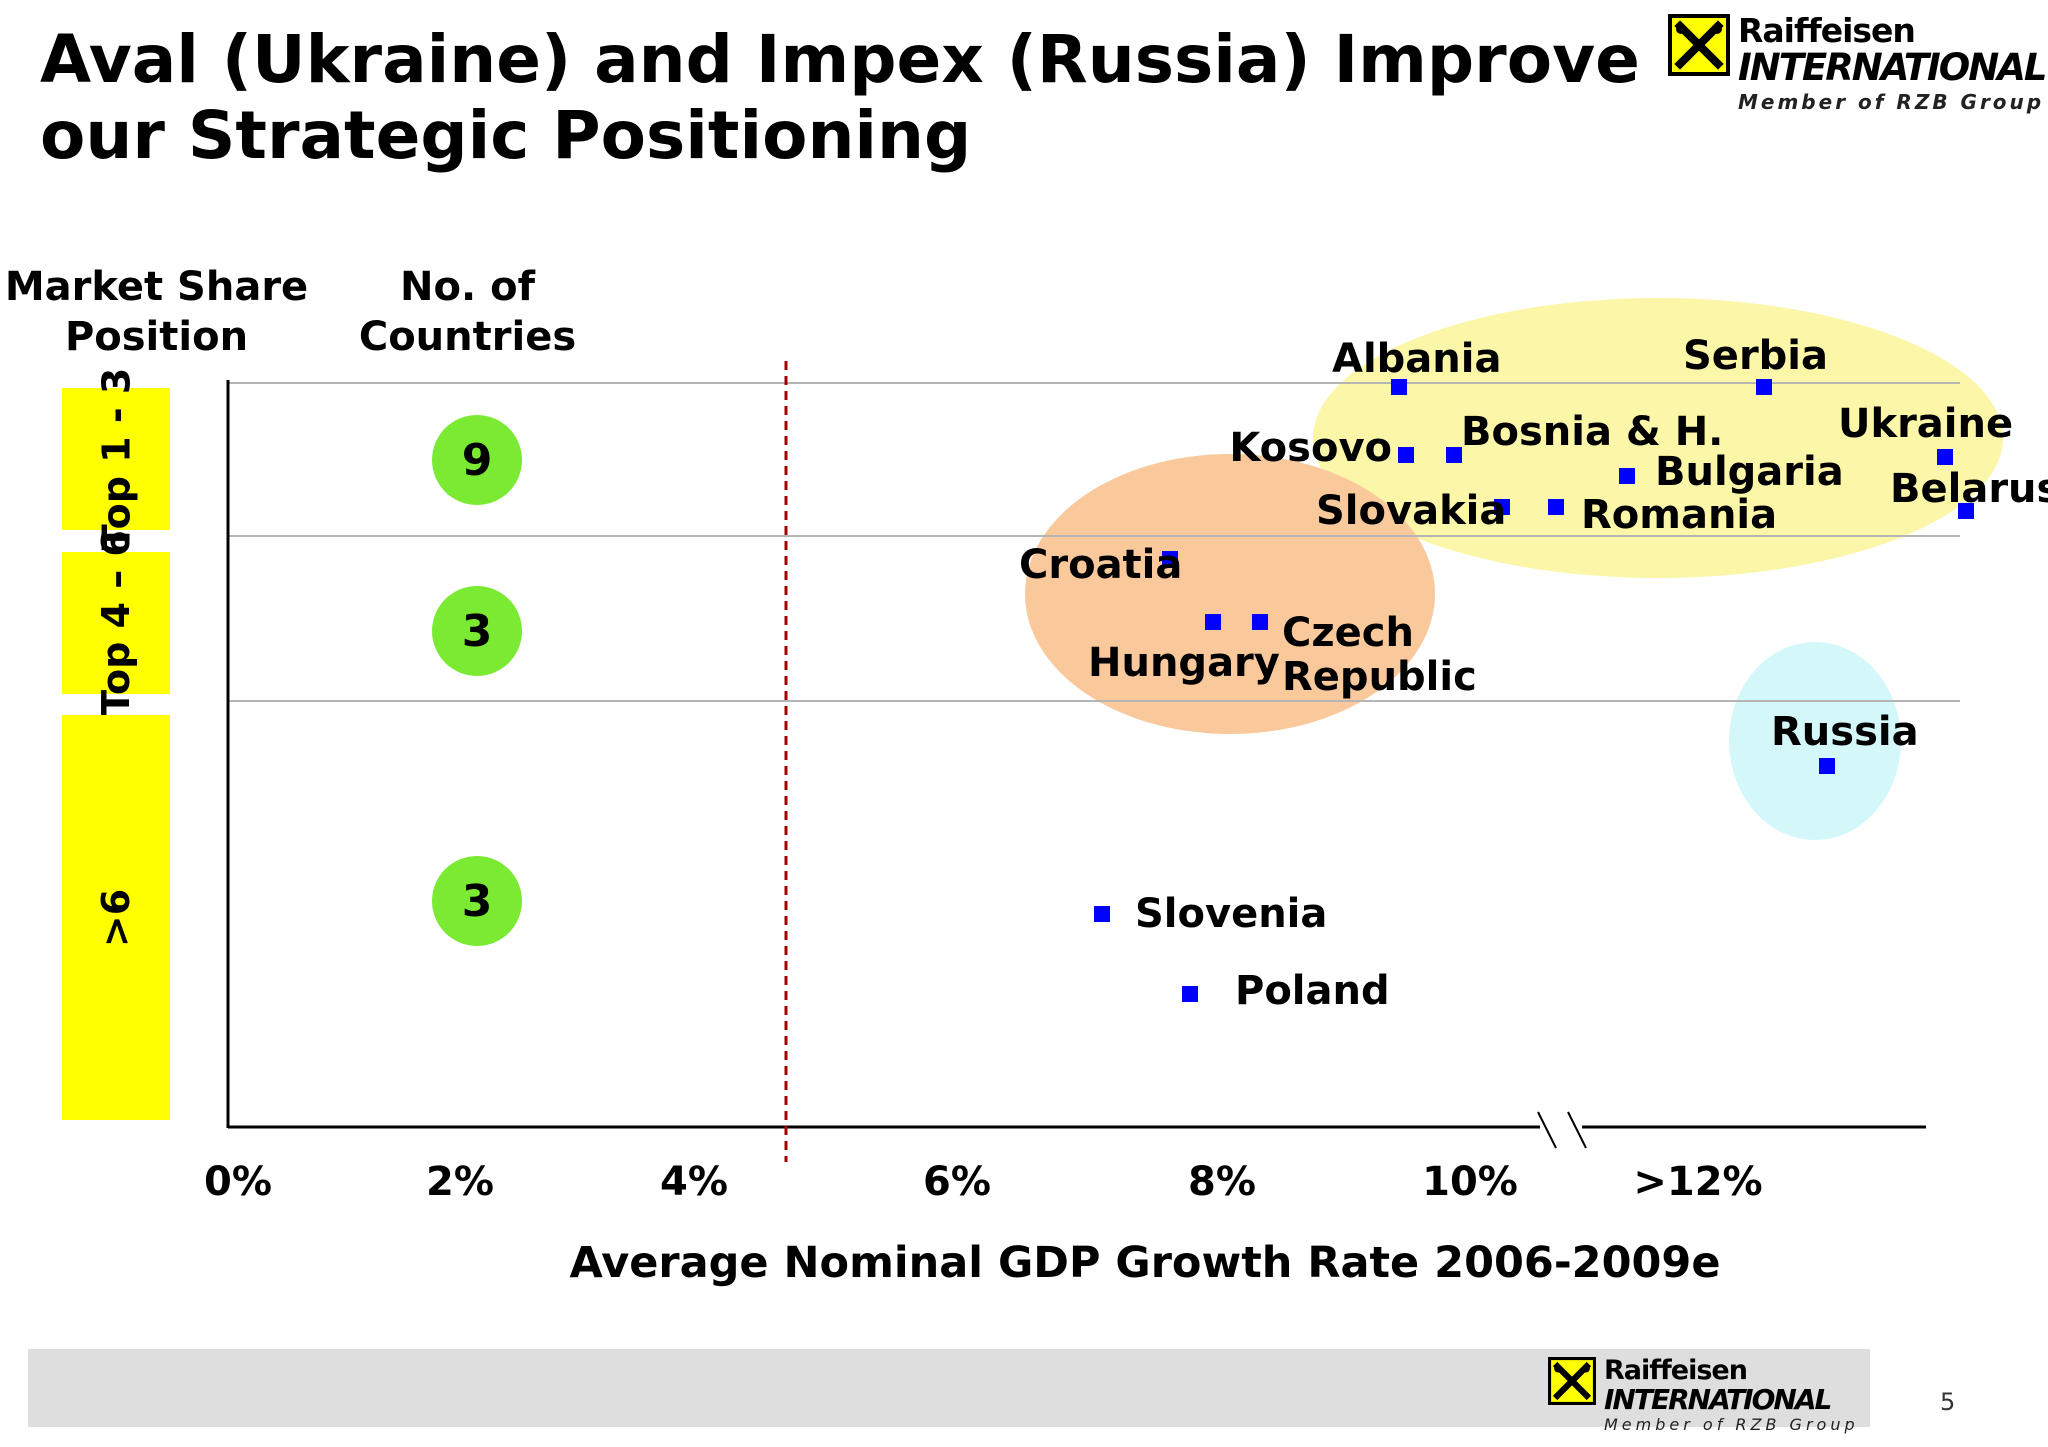  I want to click on band-top-4-6: Top 4 – 6, so click(116, 623).